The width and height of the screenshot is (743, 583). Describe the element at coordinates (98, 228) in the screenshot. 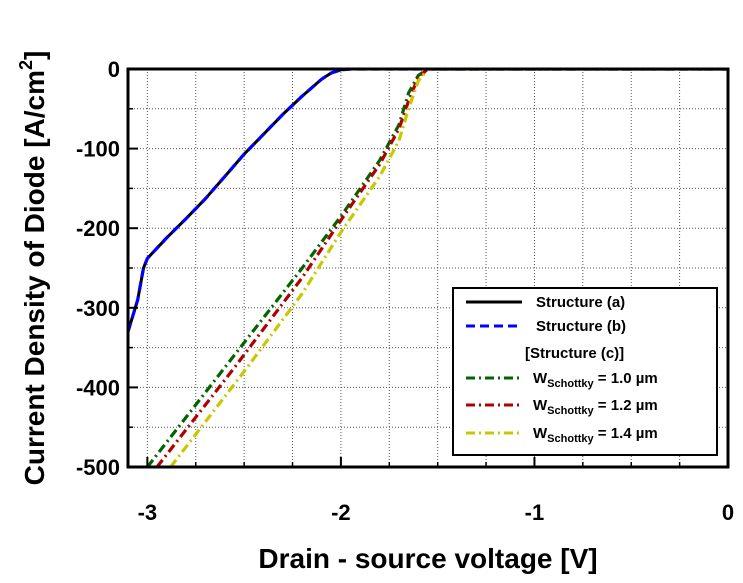

I see `y-tick-label: -200` at that location.